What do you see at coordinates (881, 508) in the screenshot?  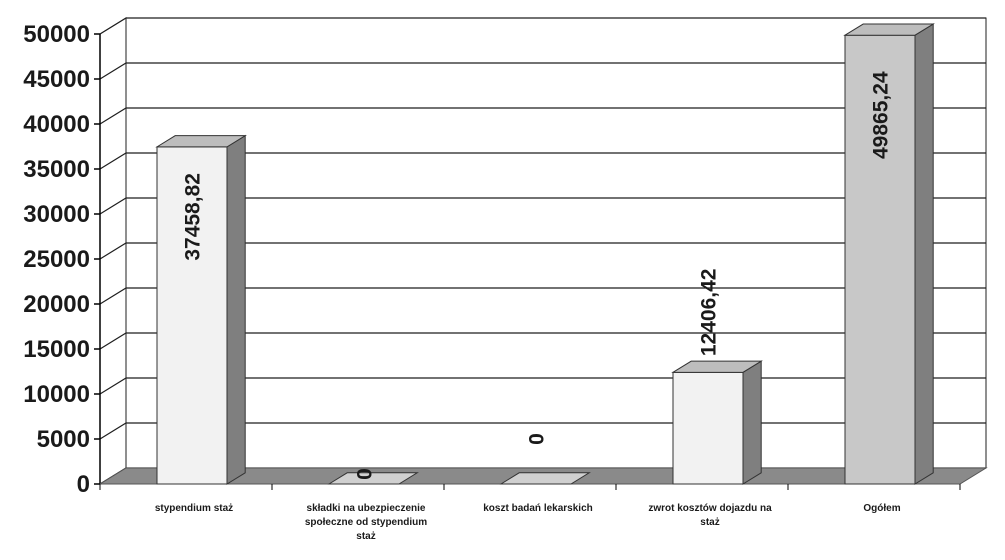 I see `x-category-label: Ogółem` at bounding box center [881, 508].